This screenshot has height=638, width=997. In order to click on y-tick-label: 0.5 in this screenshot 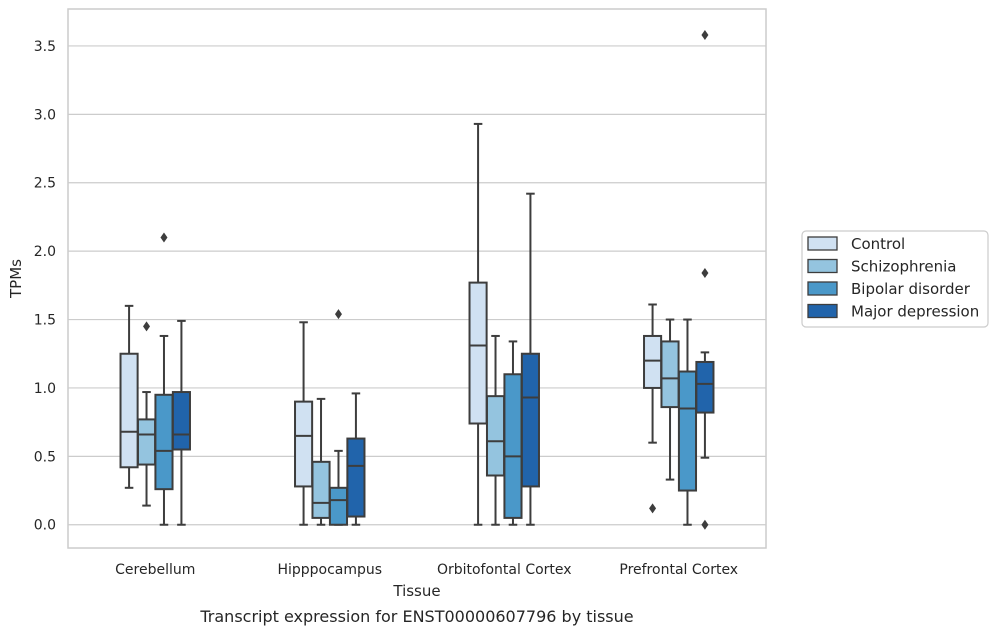, I will do `click(45, 457)`.